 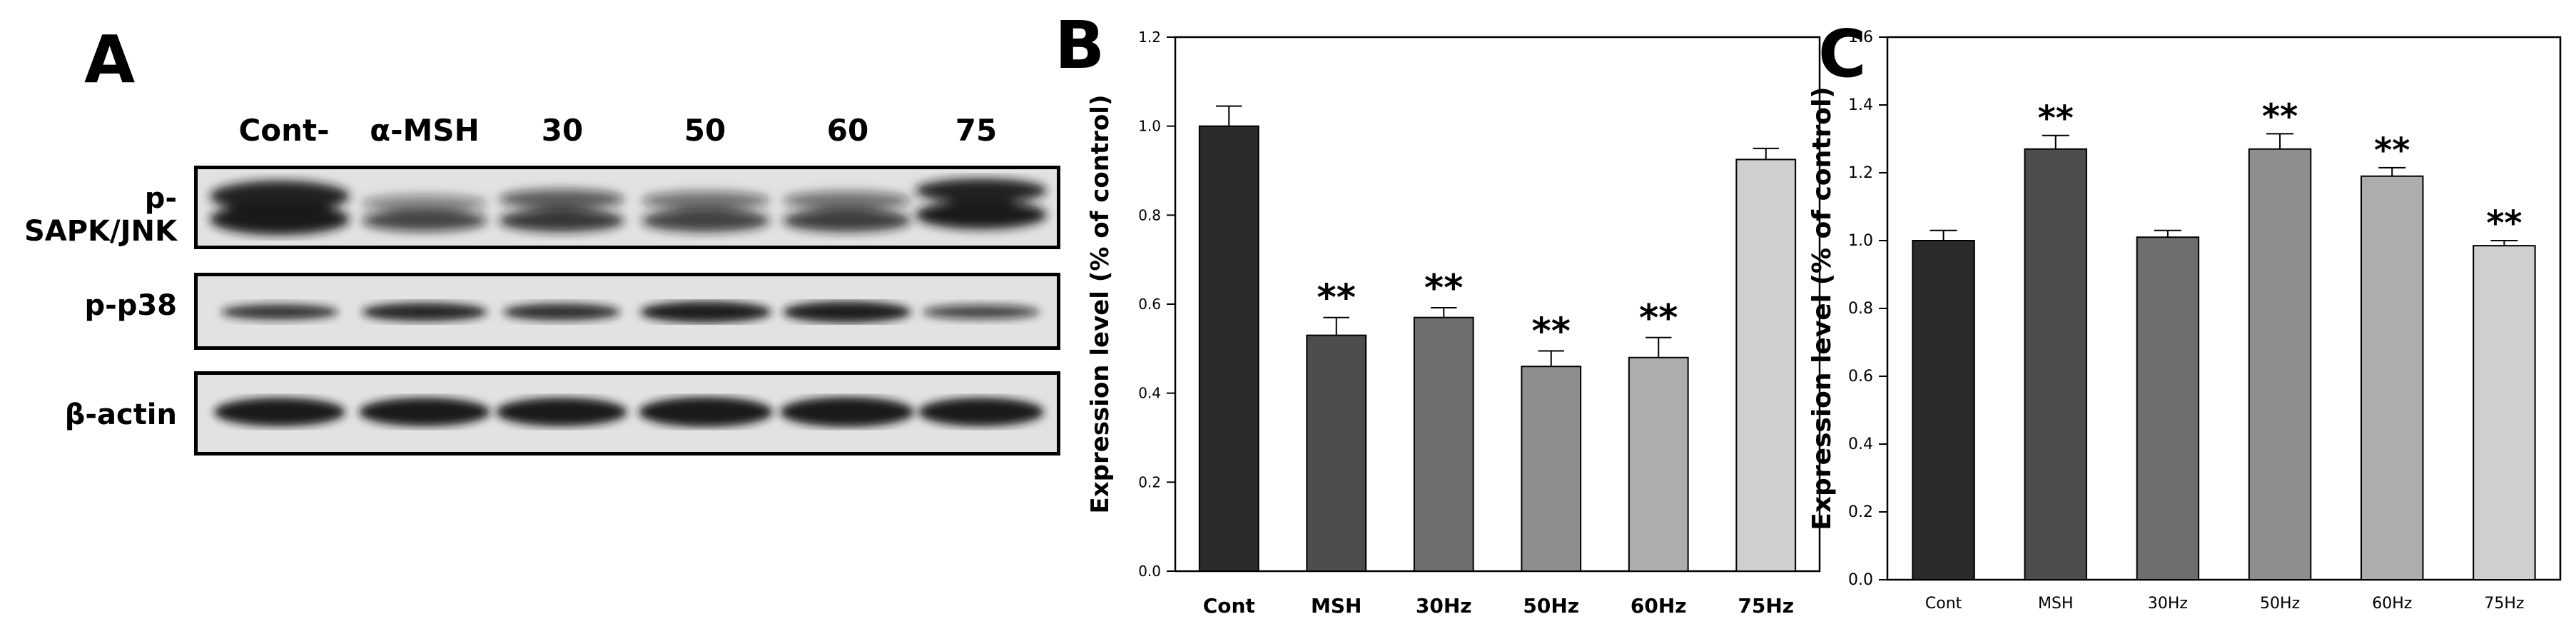 What do you see at coordinates (110, 59) in the screenshot?
I see `panel-letter-a: A` at bounding box center [110, 59].